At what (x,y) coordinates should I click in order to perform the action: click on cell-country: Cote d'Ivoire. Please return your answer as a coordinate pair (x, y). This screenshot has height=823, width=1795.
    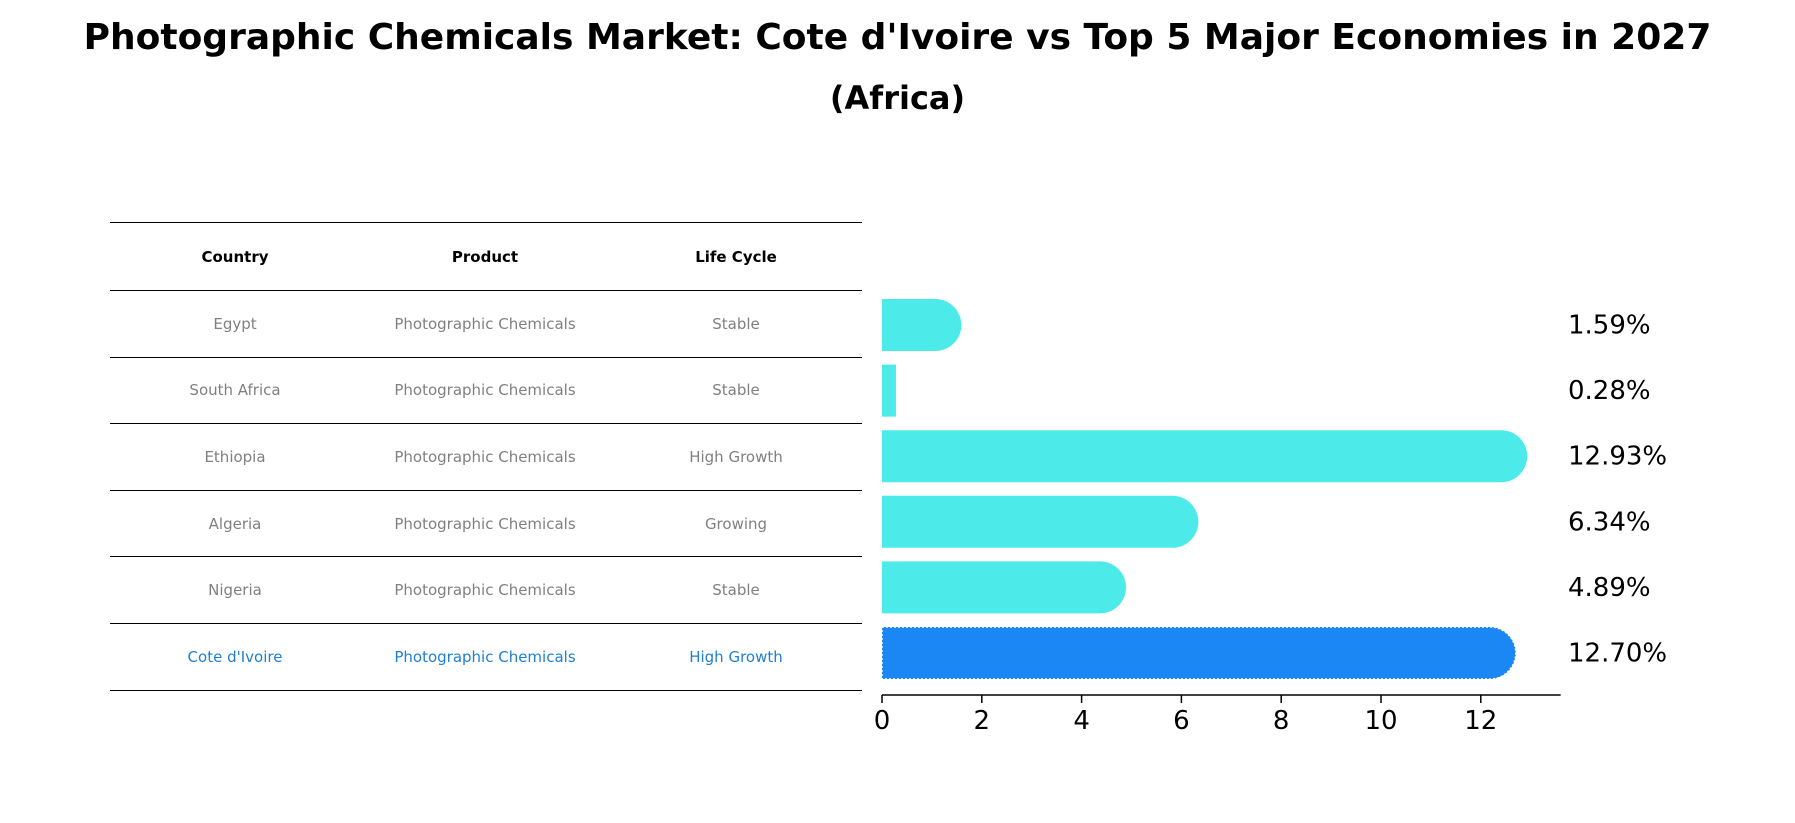
    Looking at the image, I should click on (235, 657).